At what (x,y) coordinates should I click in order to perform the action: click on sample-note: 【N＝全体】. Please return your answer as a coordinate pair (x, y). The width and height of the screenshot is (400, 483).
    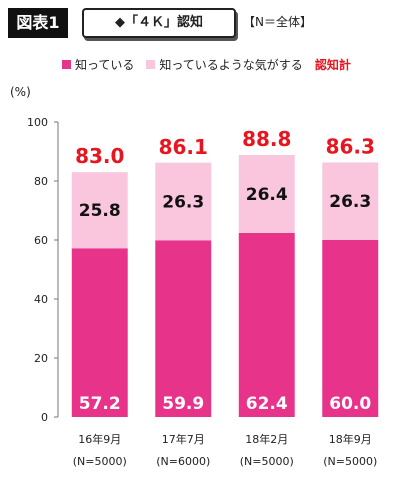
    Looking at the image, I should click on (277, 22).